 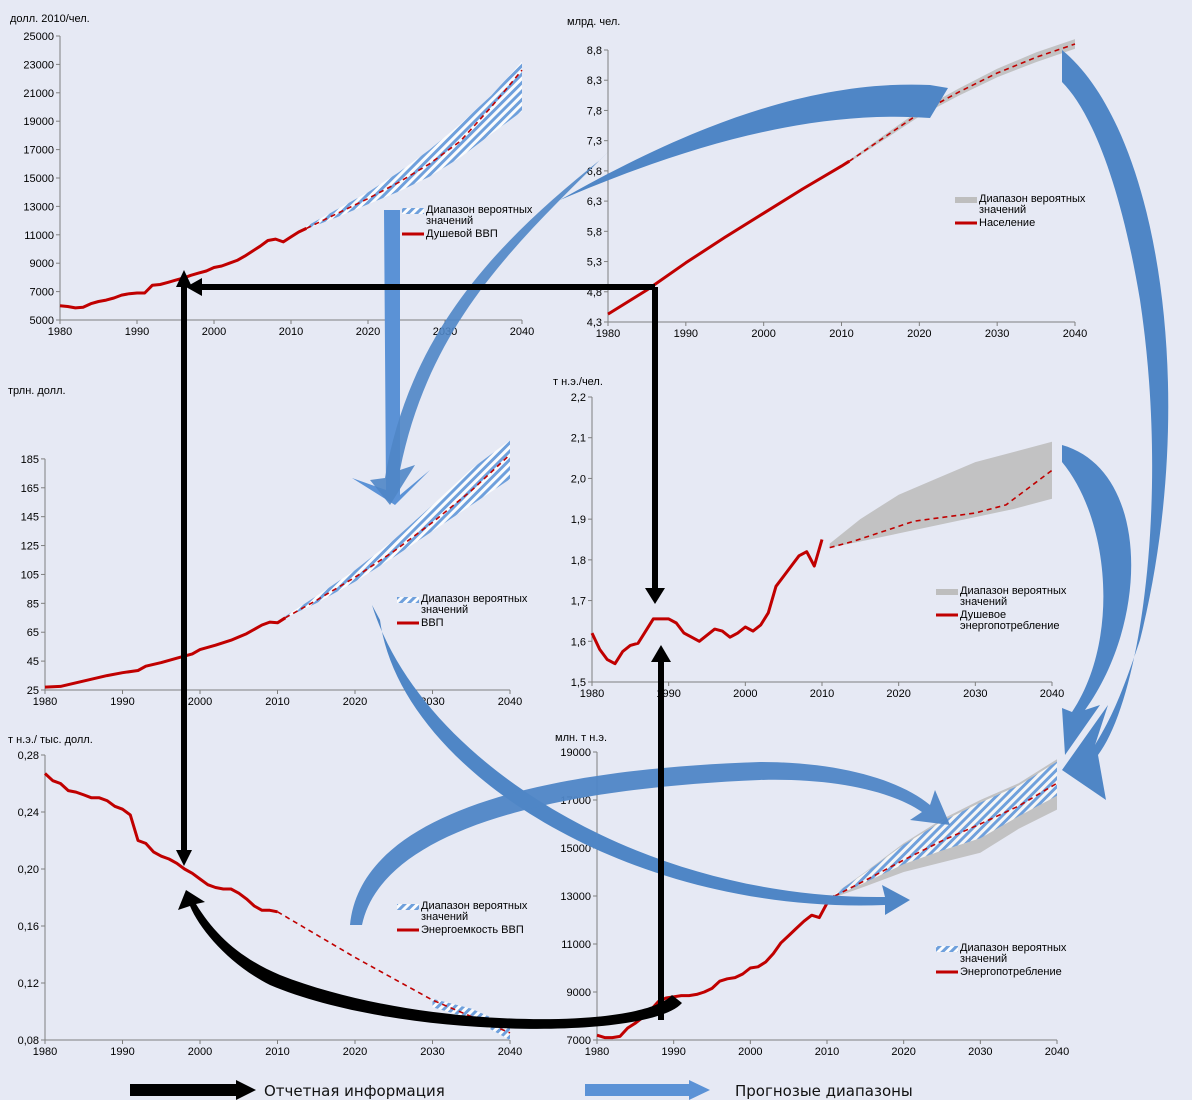 What do you see at coordinates (449, 221) in the screenshot?
I see `gdp-per-capita-legend-range-label-2: значений` at bounding box center [449, 221].